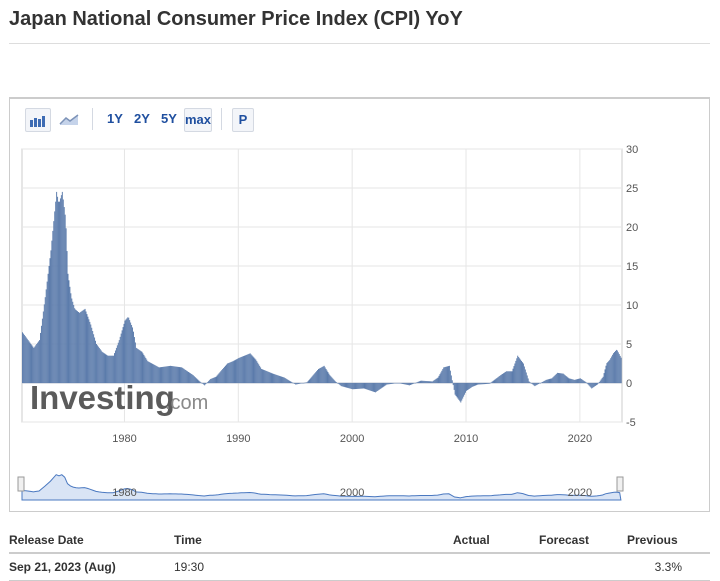  What do you see at coordinates (243, 120) in the screenshot?
I see `p-button: P` at bounding box center [243, 120].